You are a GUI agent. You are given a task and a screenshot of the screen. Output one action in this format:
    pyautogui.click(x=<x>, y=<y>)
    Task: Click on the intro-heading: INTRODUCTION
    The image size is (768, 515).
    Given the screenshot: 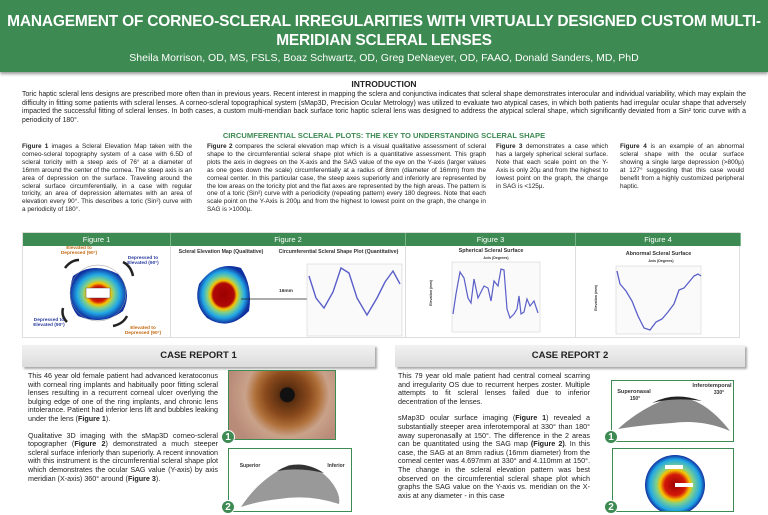 What is the action you would take?
    pyautogui.click(x=384, y=84)
    